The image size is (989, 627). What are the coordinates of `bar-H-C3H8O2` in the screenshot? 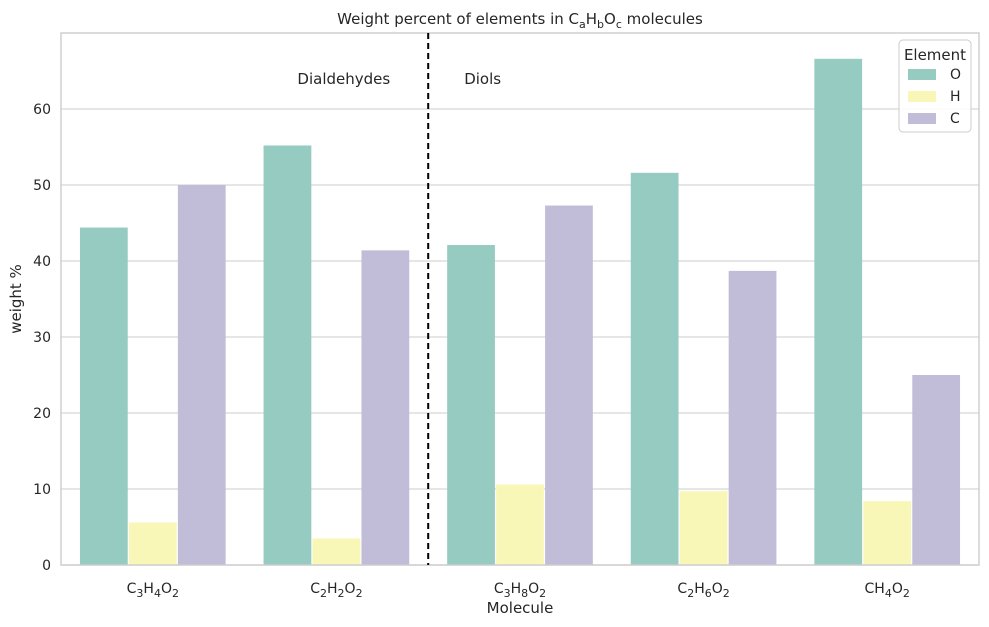 It's located at (520, 524).